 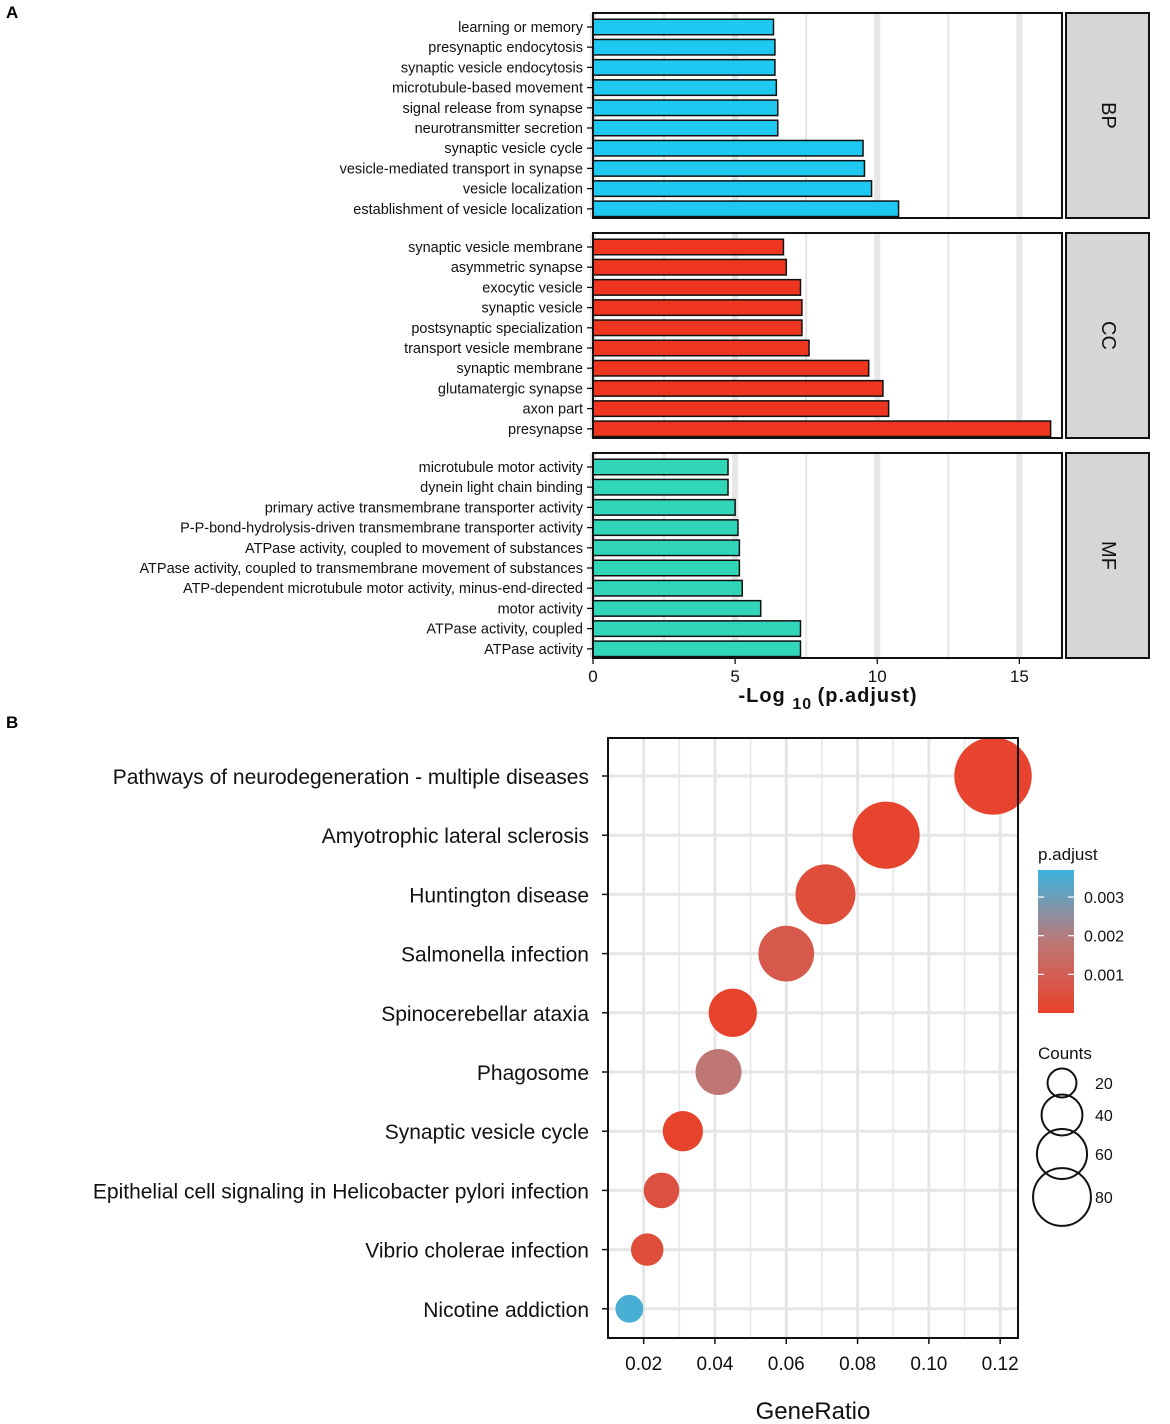 What do you see at coordinates (1104, 975) in the screenshot?
I see `legend-color-label-2: 0.001` at bounding box center [1104, 975].